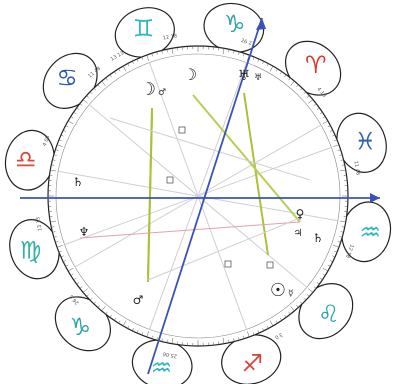 The width and height of the screenshot is (397, 384). I want to click on planet-small-glyph: ♂, so click(162, 93).